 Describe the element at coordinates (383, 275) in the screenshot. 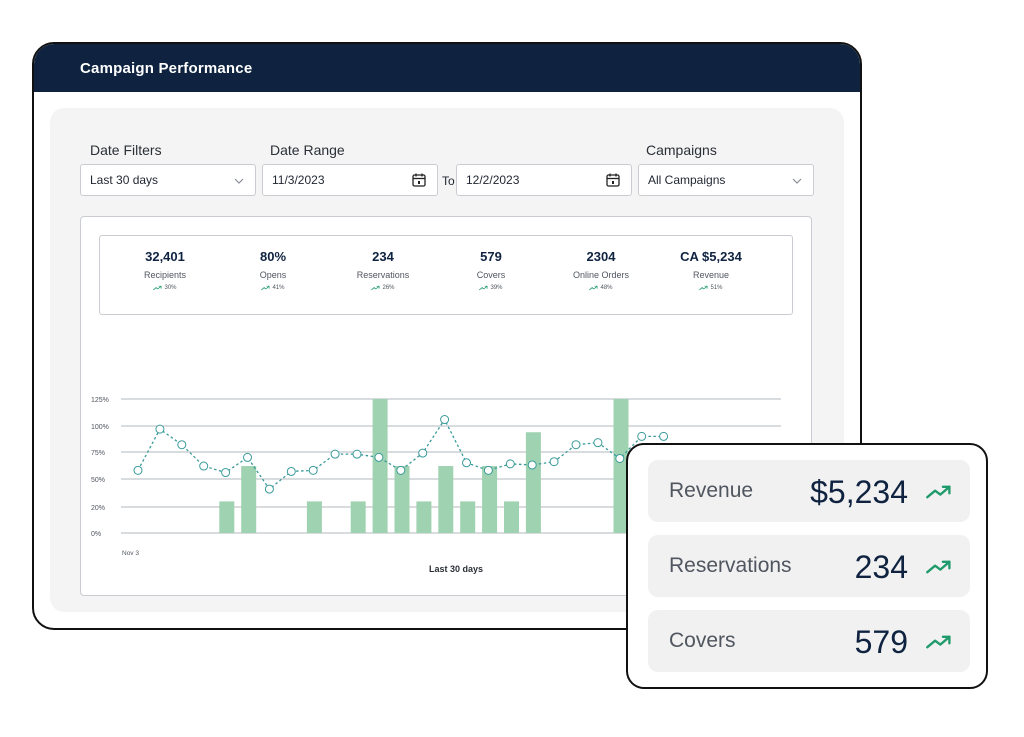

I see `stat-label: Reservations` at that location.